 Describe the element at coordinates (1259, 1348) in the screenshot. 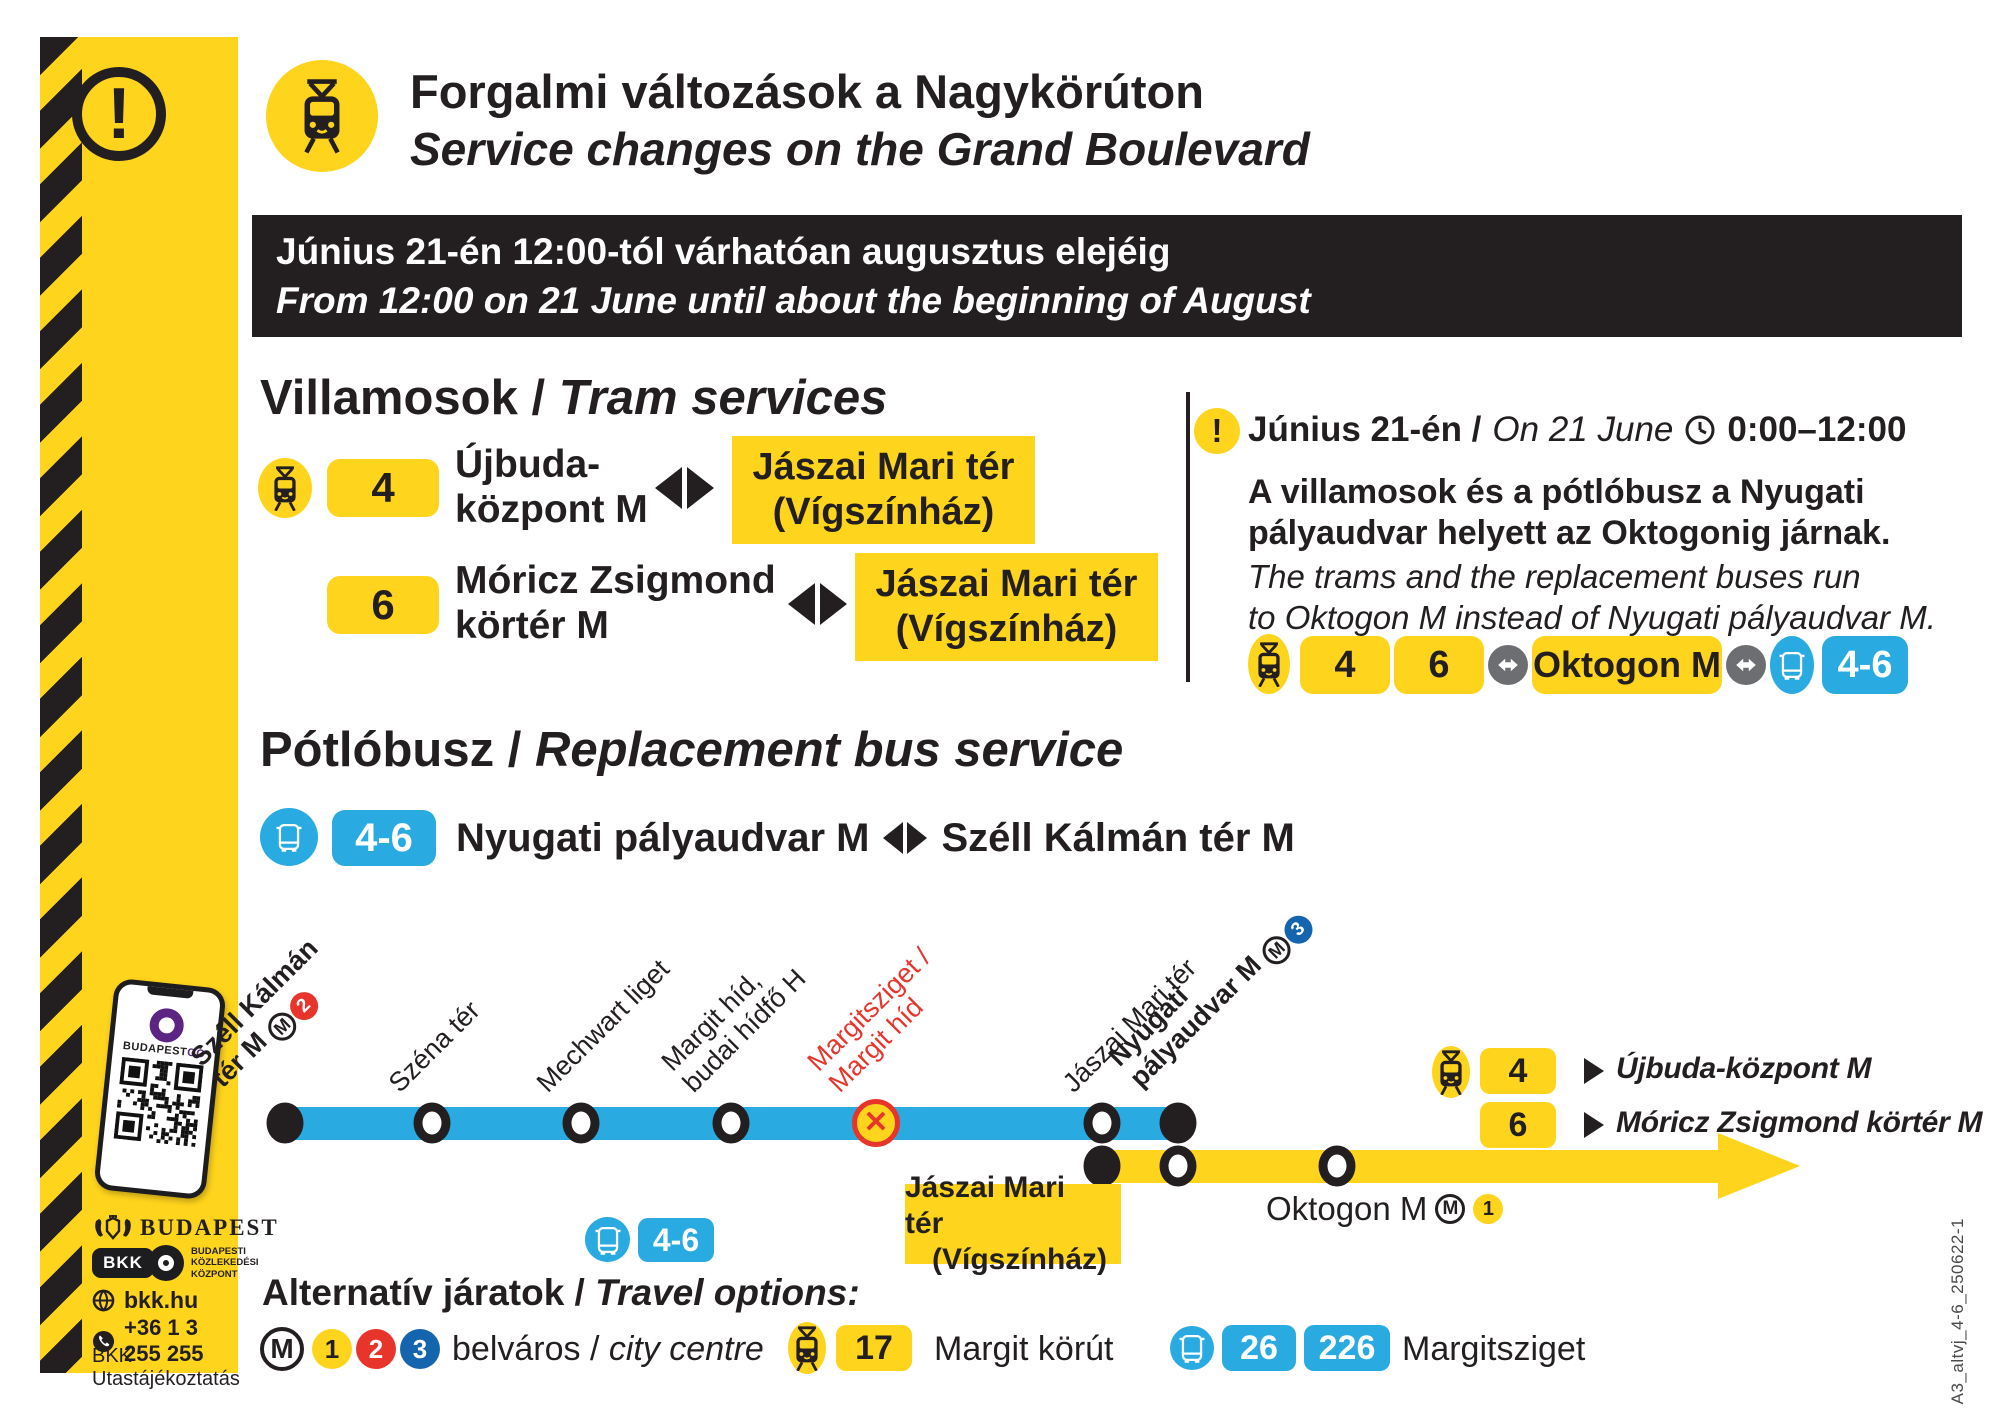

I see `bus-26-badge: 26` at that location.